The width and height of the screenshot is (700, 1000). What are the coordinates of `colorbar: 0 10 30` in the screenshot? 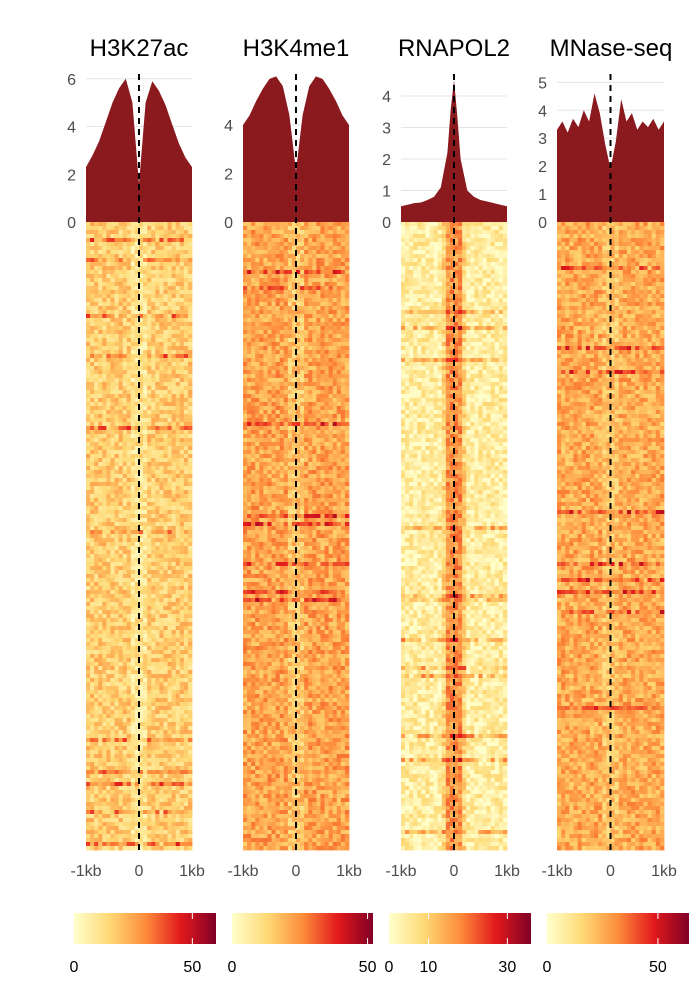 It's located at (458, 944).